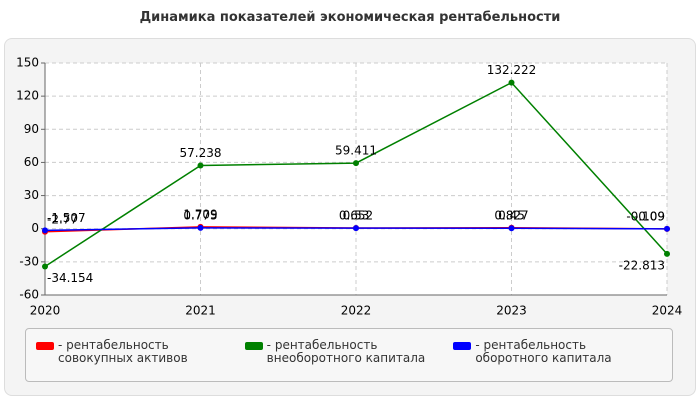 The height and width of the screenshot is (400, 700). What do you see at coordinates (29, 295) in the screenshot?
I see `y-tick-label: -60` at bounding box center [29, 295].